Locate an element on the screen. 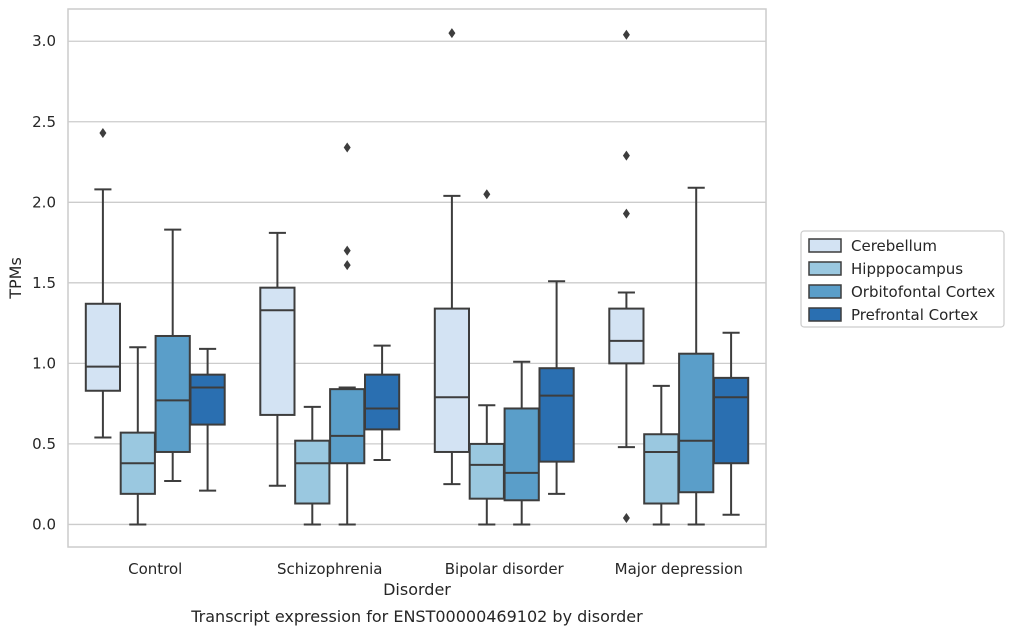  x-axis-label: Disorder is located at coordinates (417, 589).